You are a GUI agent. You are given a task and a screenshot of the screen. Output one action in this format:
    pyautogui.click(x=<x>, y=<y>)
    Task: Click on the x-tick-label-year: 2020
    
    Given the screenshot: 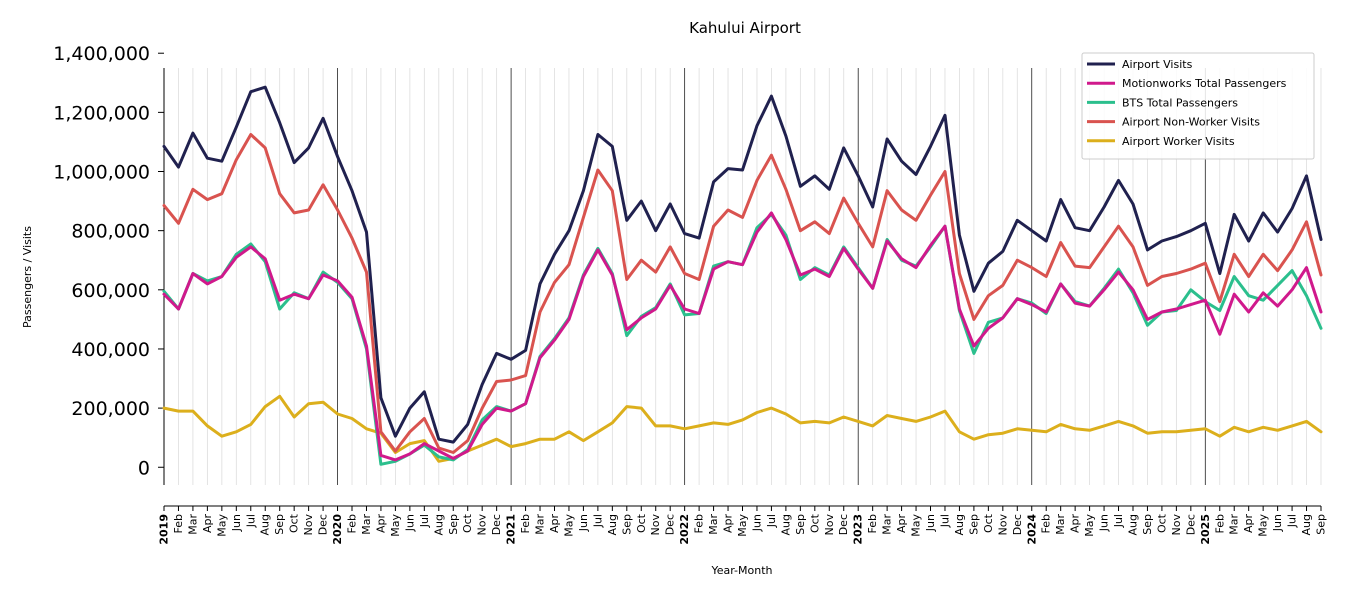 What is the action you would take?
    pyautogui.click(x=337, y=529)
    